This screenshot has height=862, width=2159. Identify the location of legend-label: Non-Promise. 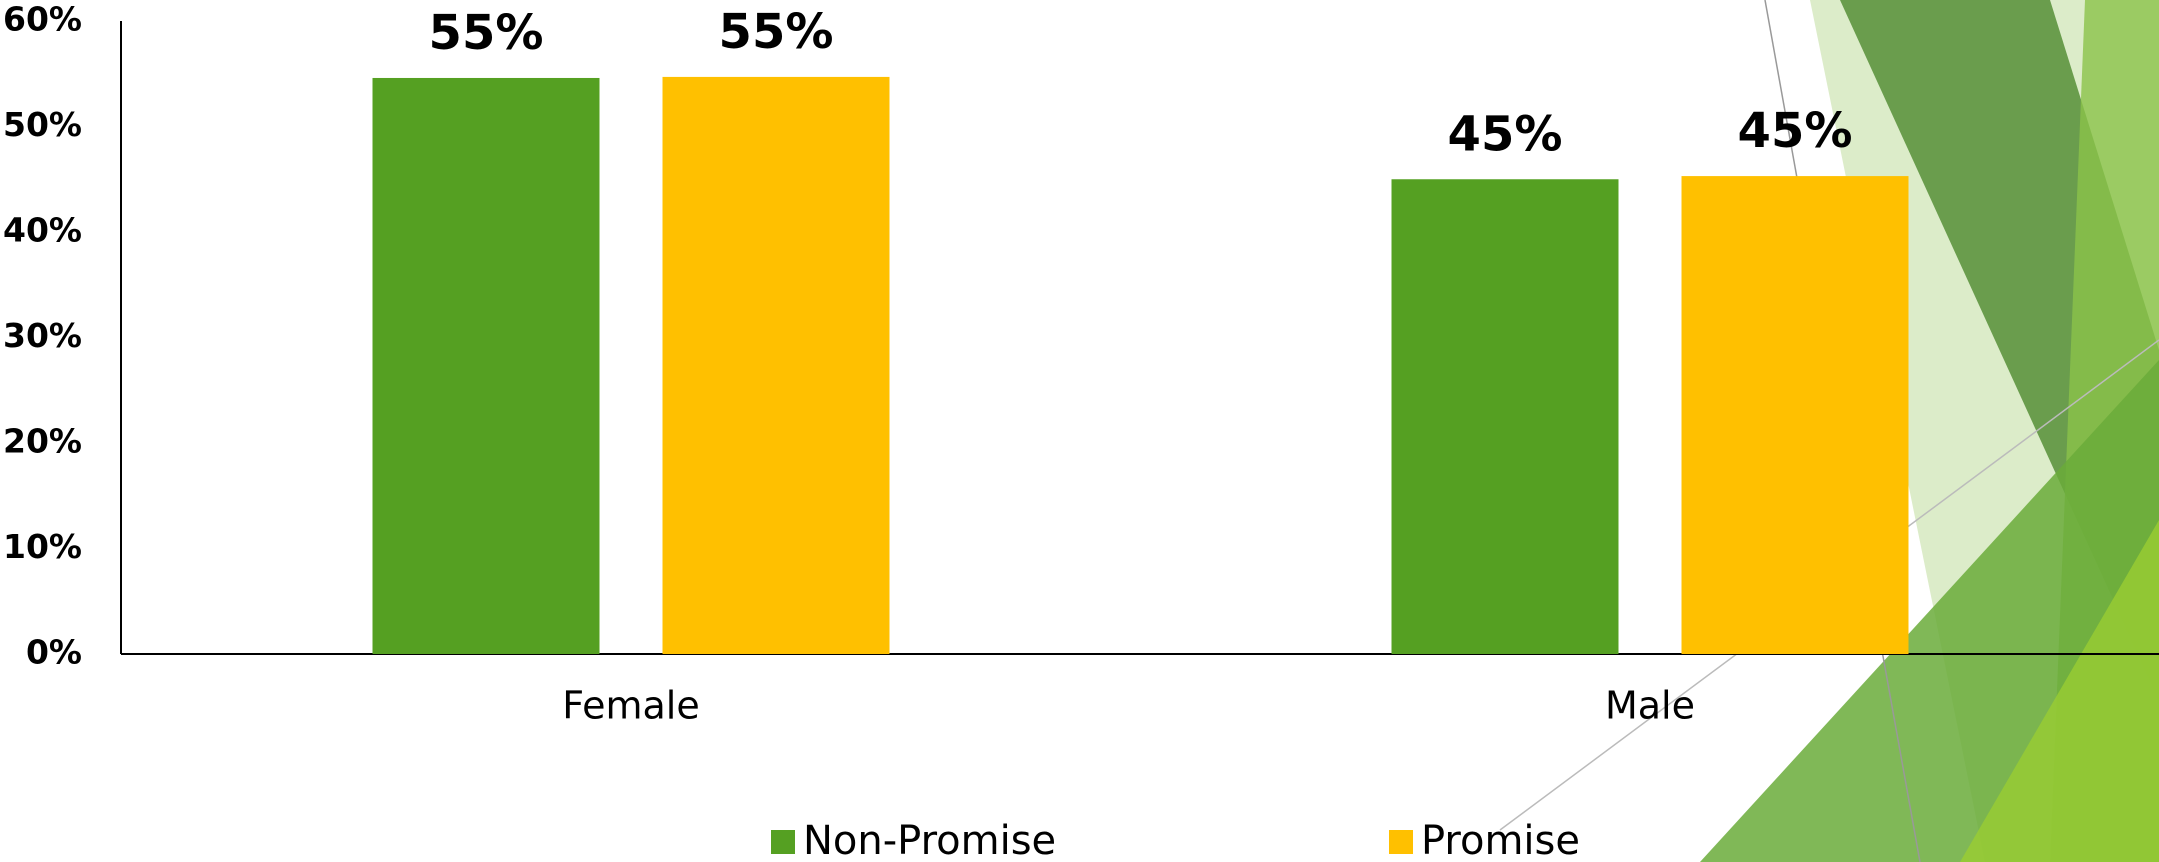
(929, 840).